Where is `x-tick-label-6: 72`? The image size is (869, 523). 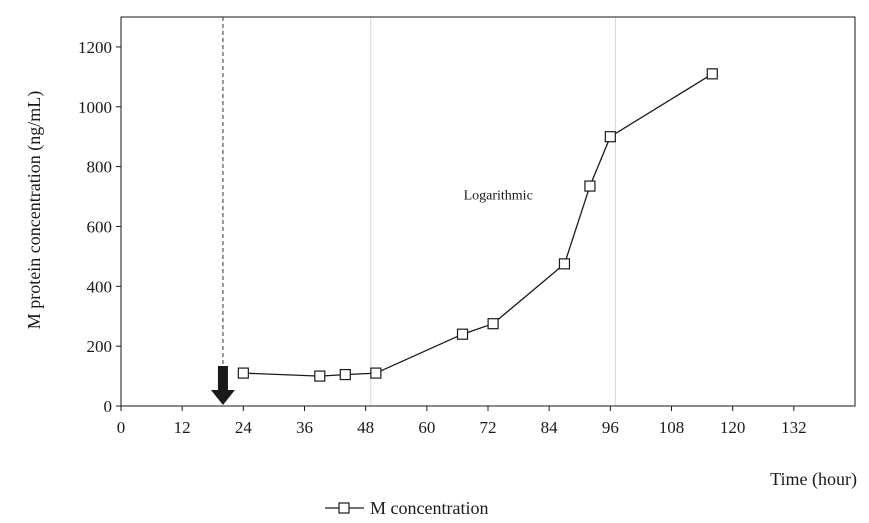
x-tick-label-6: 72 is located at coordinates (488, 427).